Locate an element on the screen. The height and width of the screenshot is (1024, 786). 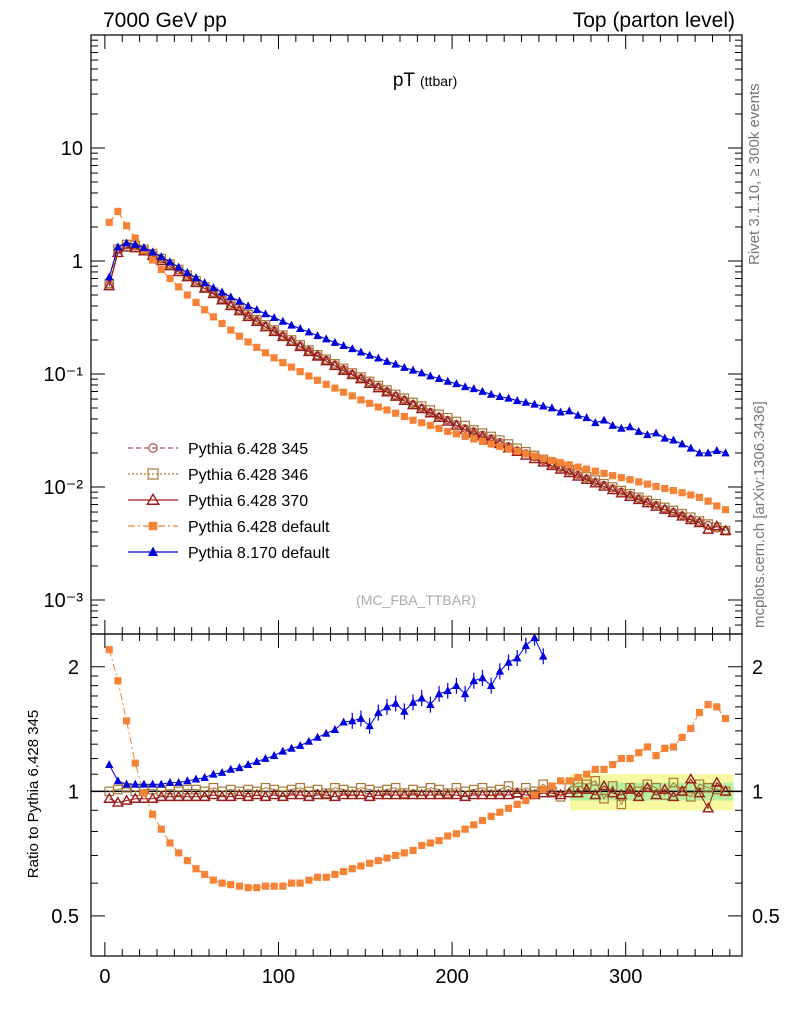
rivet-label: Rivet 3.1.10, ≥ 300k events is located at coordinates (754, 174).